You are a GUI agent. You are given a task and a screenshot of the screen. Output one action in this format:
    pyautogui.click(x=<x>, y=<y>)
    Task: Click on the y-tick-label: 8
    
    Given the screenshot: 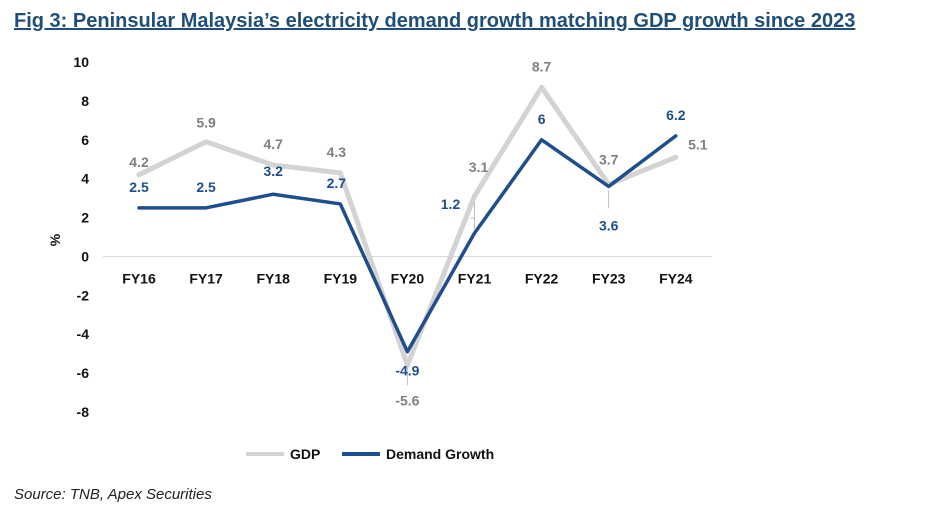 What is the action you would take?
    pyautogui.click(x=85, y=101)
    